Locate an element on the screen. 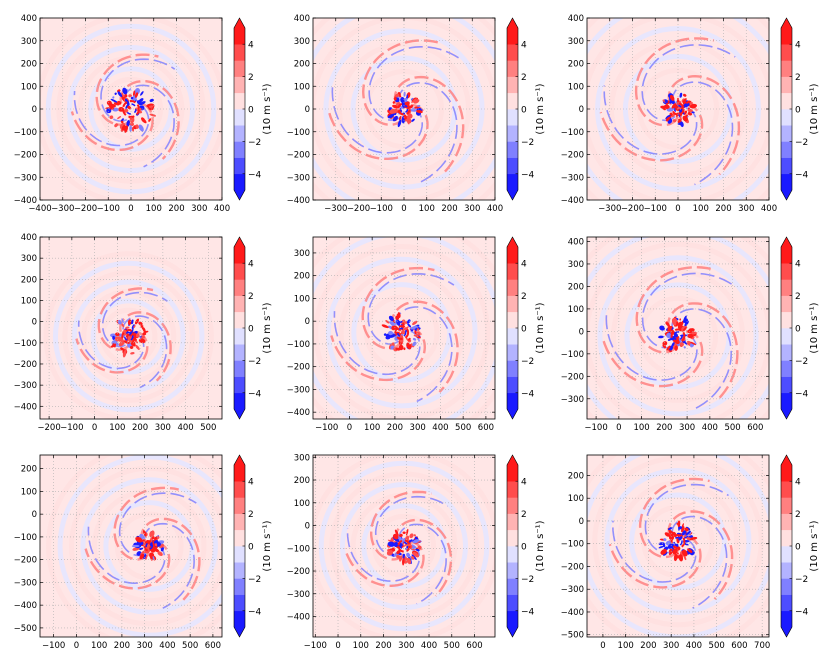 The height and width of the screenshot is (666, 827). x-tick-label: 500 is located at coordinates (208, 428).